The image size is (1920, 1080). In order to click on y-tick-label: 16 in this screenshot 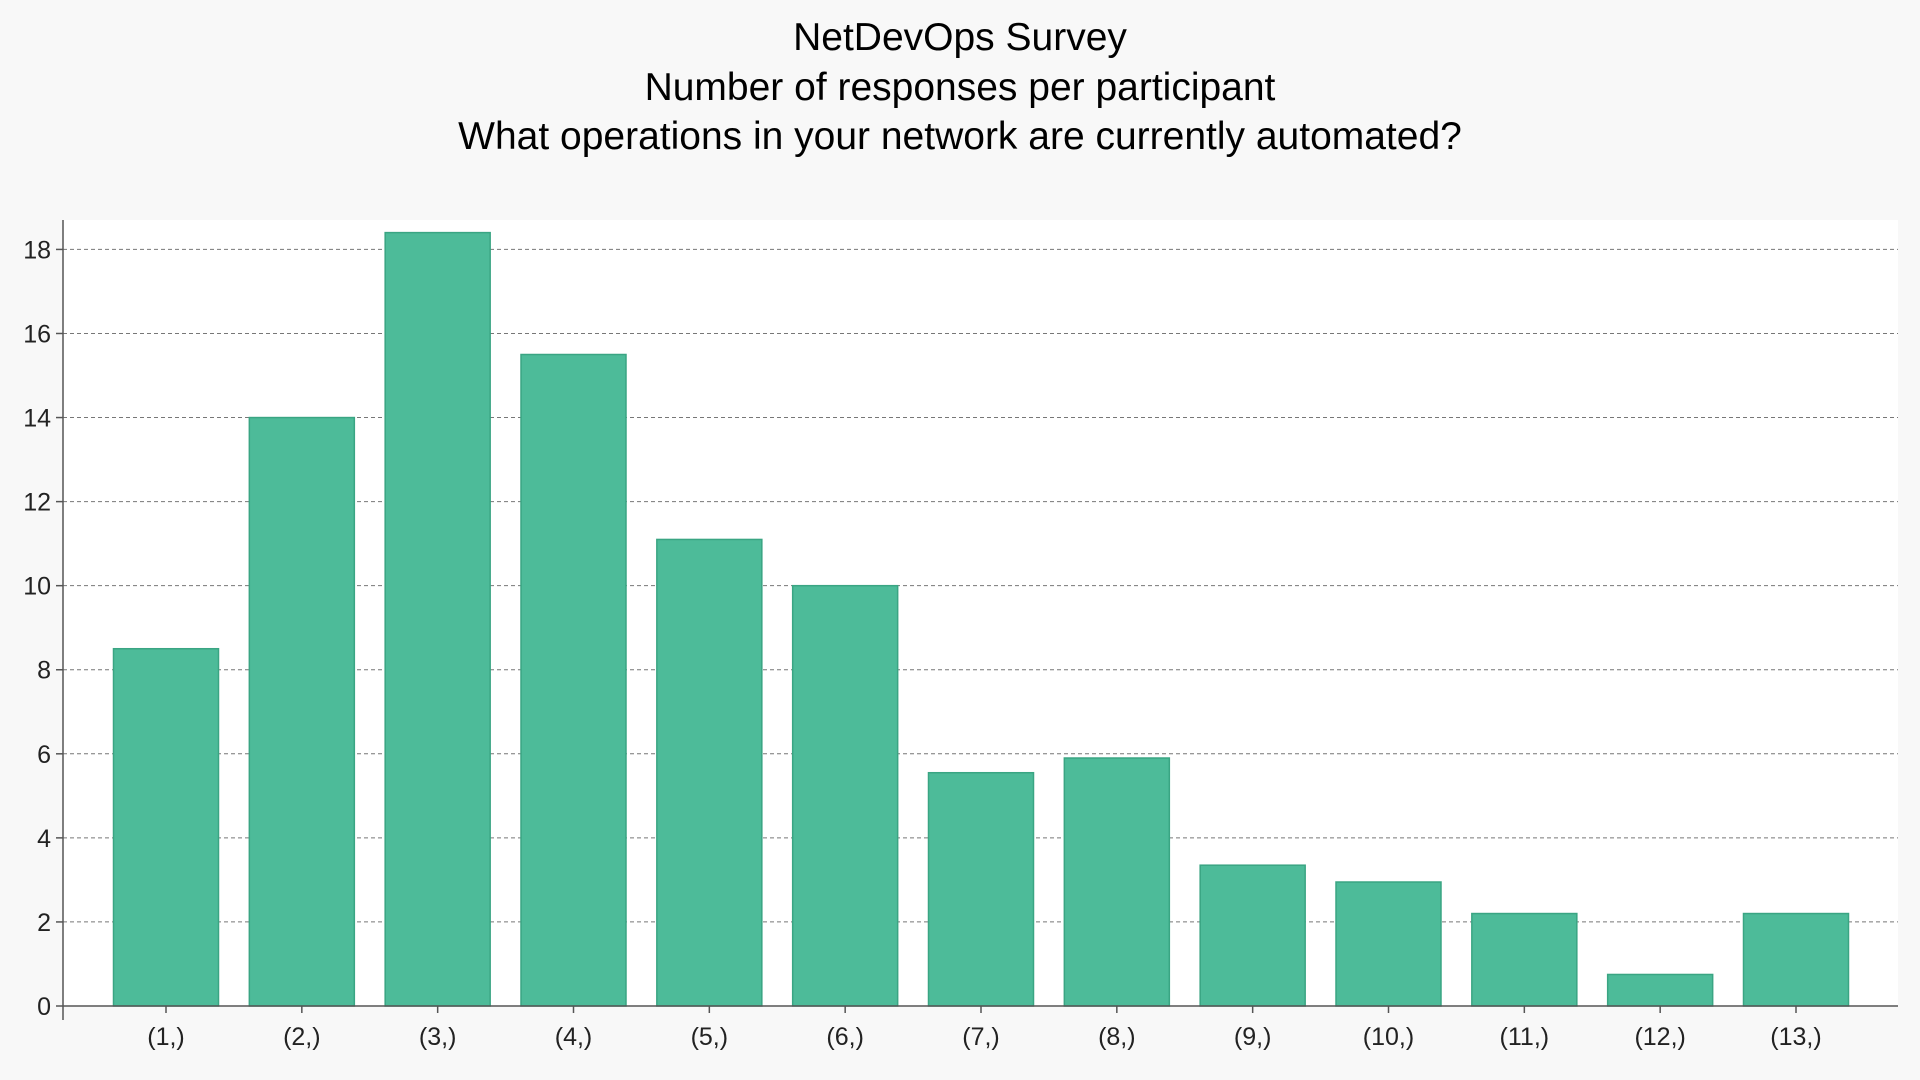, I will do `click(37, 334)`.